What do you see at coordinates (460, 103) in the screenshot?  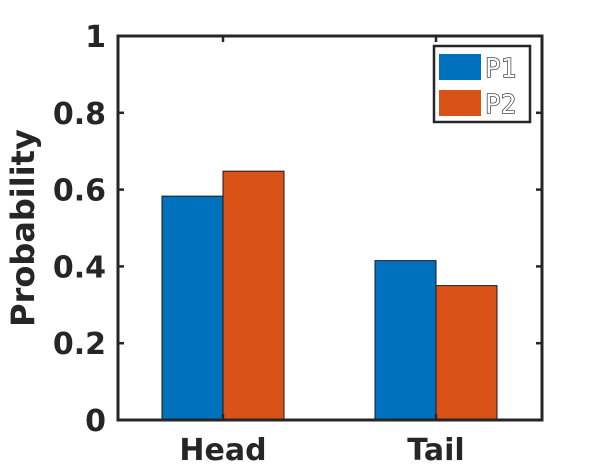 I see `legend-swatch-p2` at bounding box center [460, 103].